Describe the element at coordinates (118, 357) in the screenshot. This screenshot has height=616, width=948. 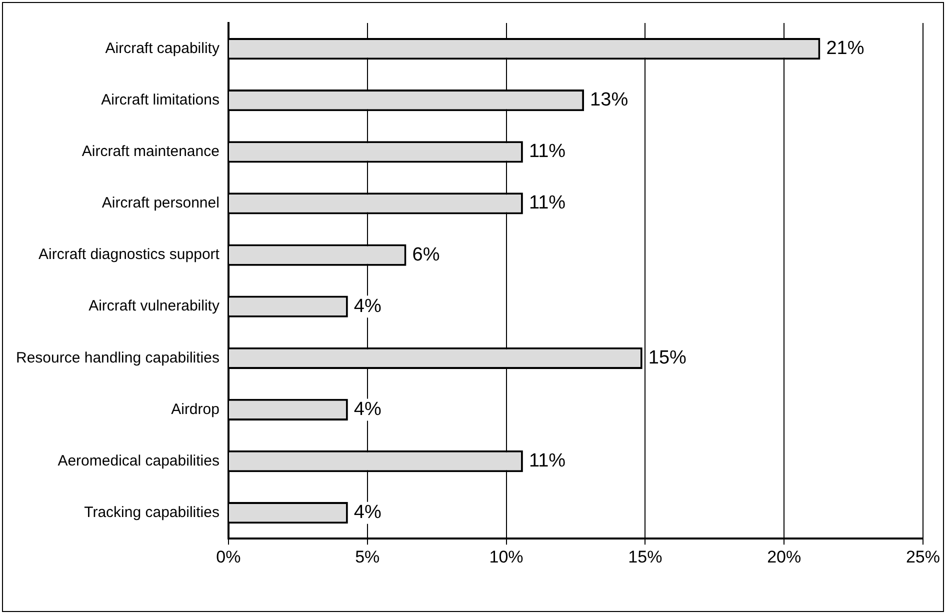
I see `y-tick-label: Resource handling capabilities` at that location.